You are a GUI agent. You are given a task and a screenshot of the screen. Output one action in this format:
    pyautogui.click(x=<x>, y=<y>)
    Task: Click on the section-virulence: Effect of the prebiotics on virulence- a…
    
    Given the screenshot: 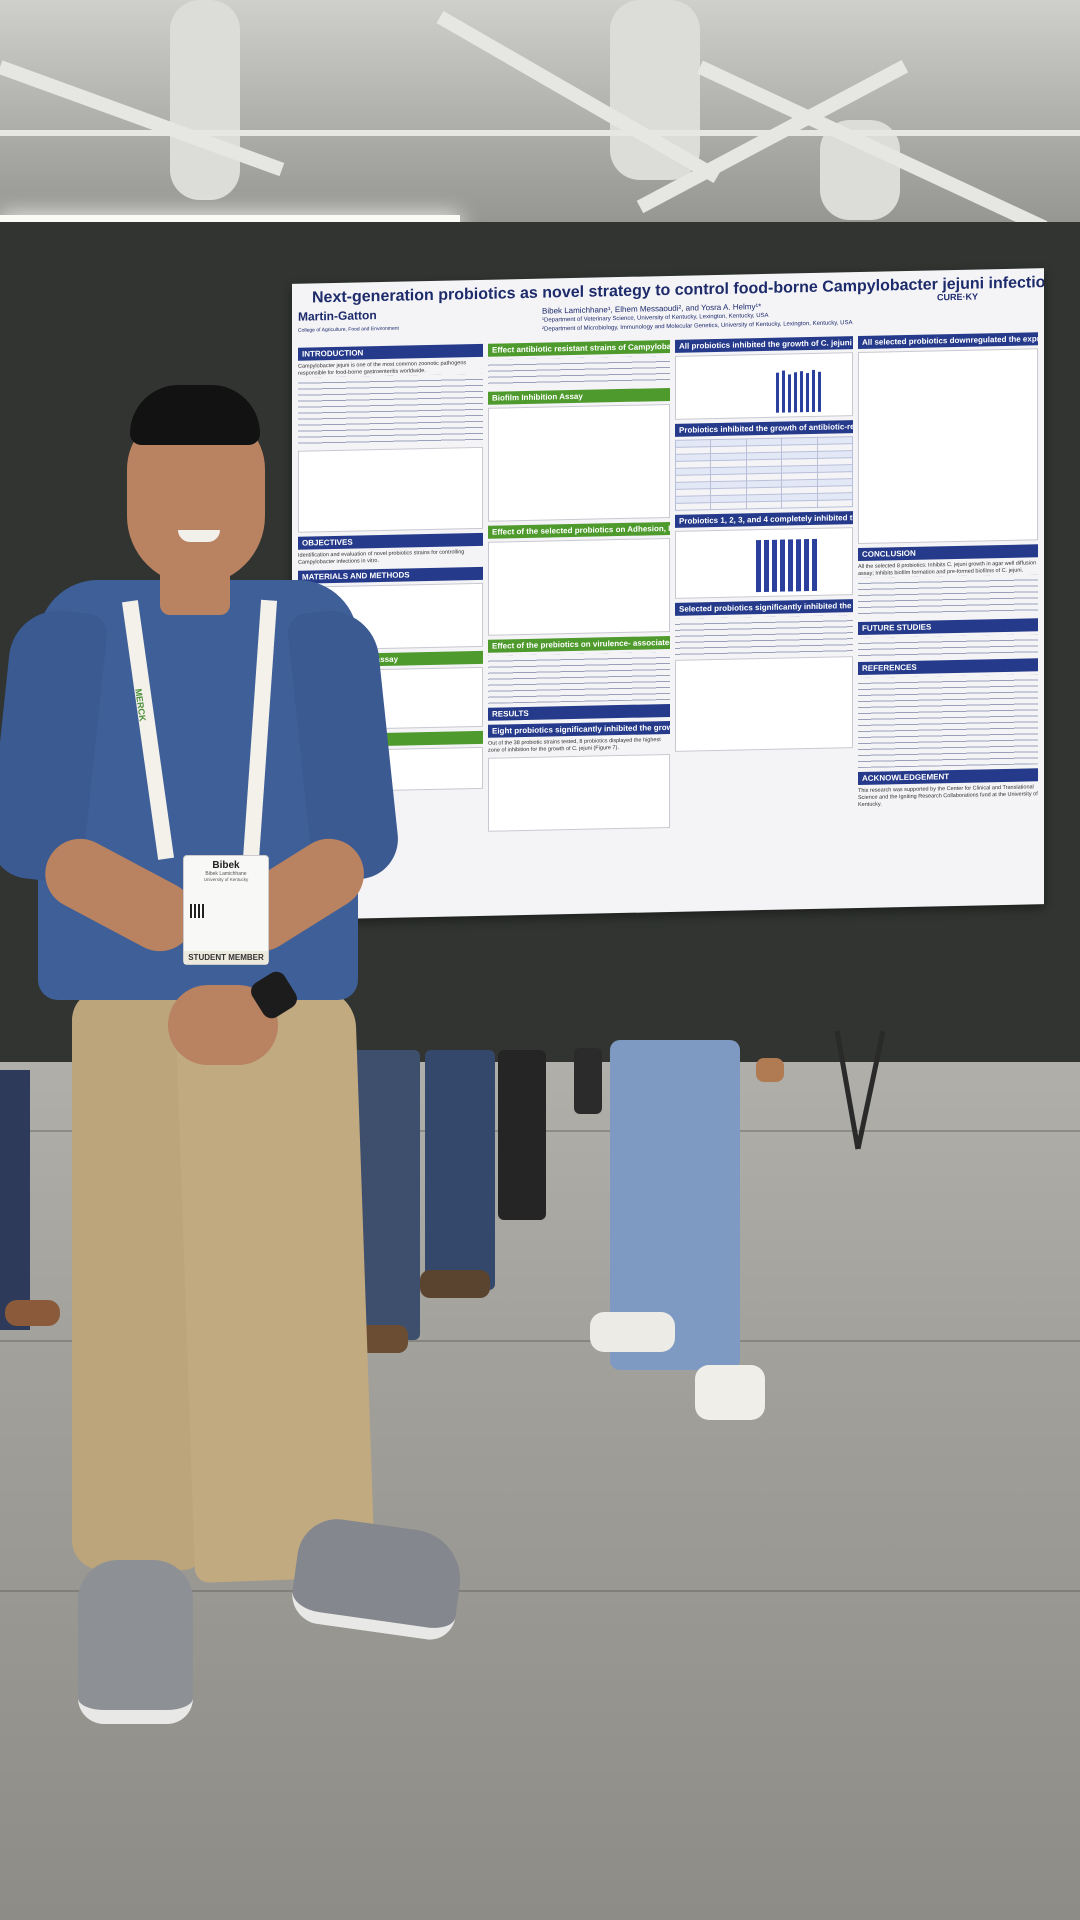 What is the action you would take?
    pyautogui.click(x=579, y=644)
    